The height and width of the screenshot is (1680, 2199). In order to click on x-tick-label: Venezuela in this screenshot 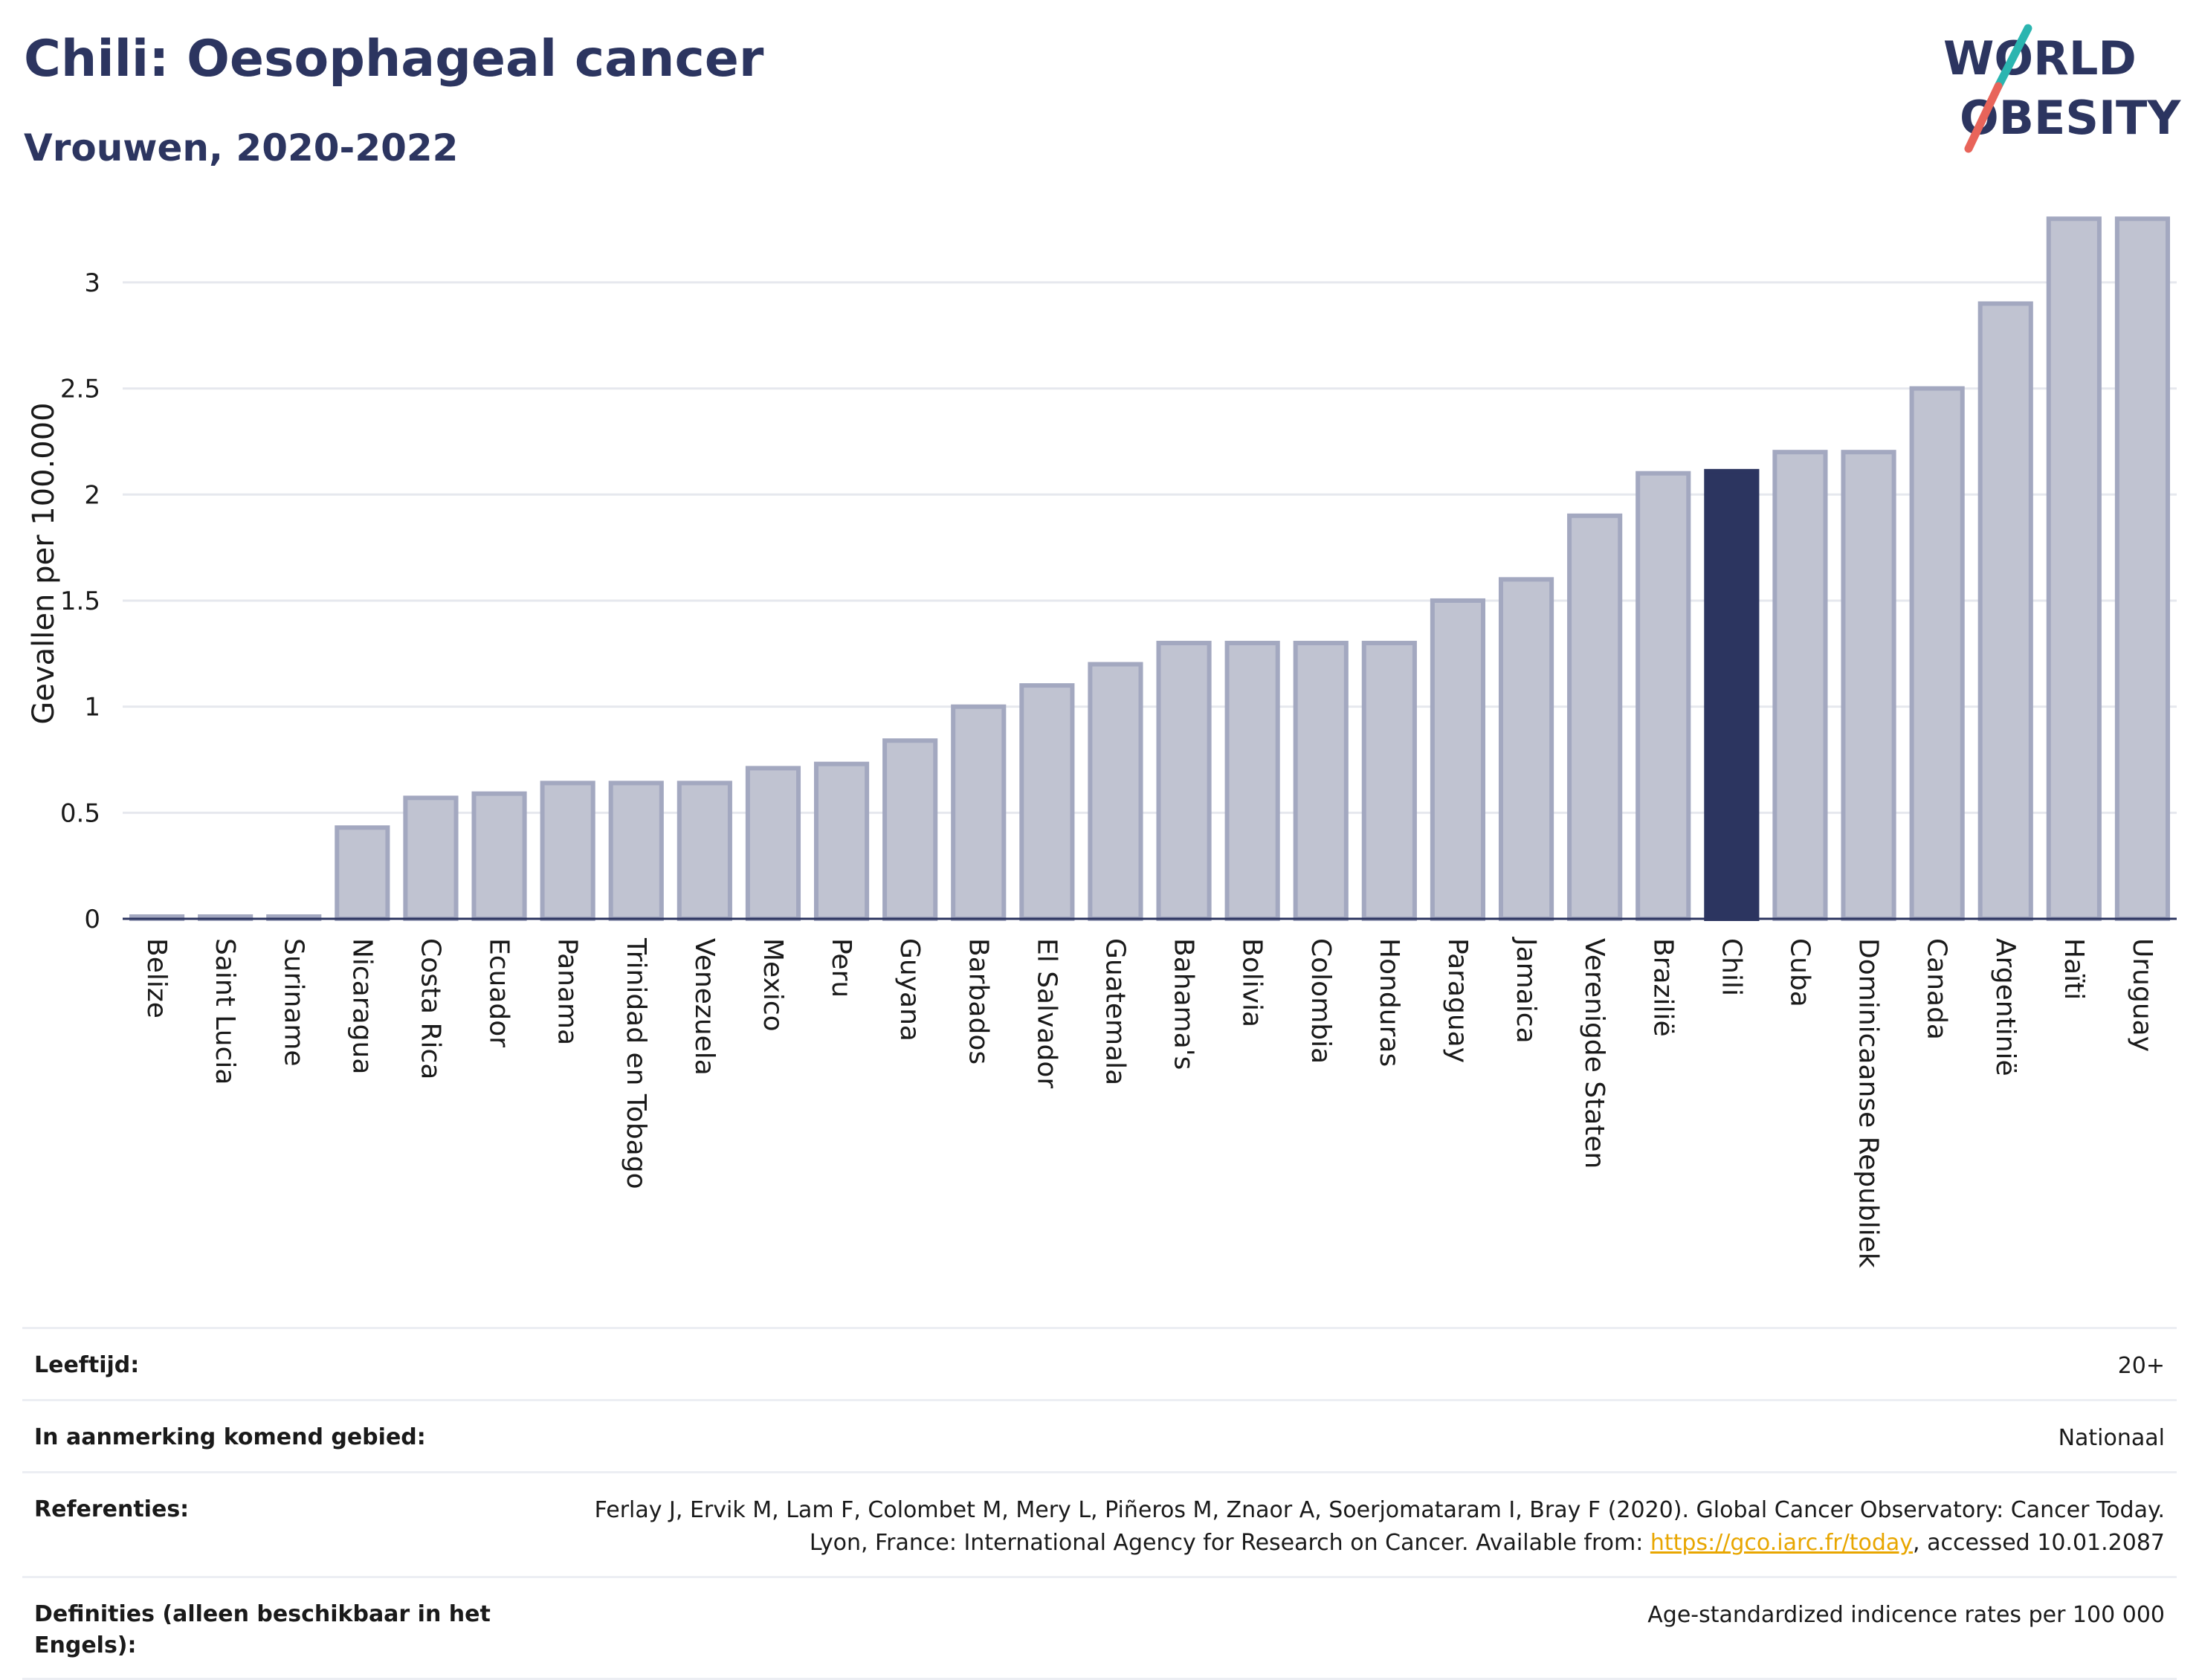, I will do `click(704, 1007)`.